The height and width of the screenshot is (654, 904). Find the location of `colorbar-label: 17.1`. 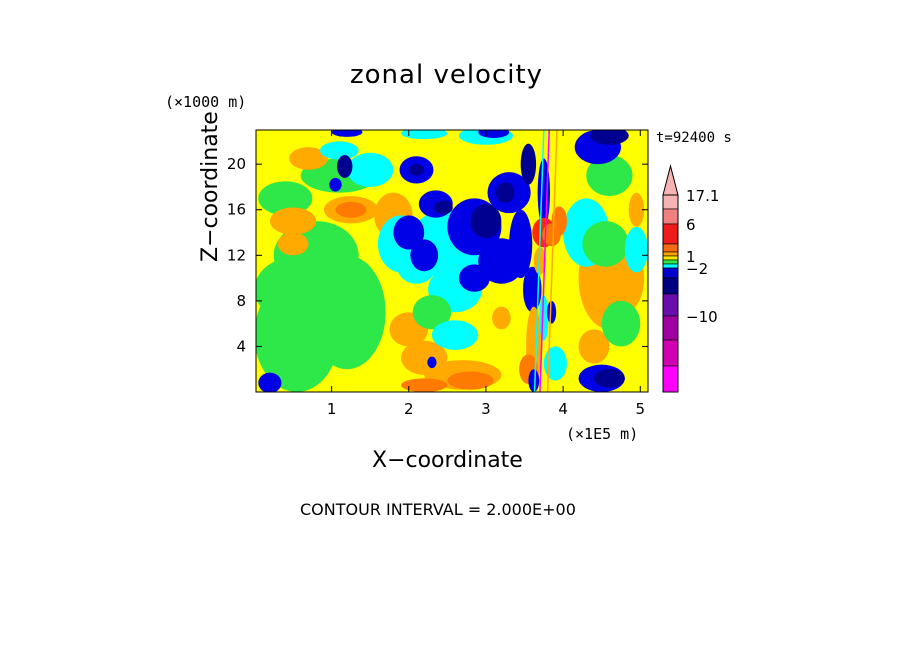

colorbar-label: 17.1 is located at coordinates (702, 196).